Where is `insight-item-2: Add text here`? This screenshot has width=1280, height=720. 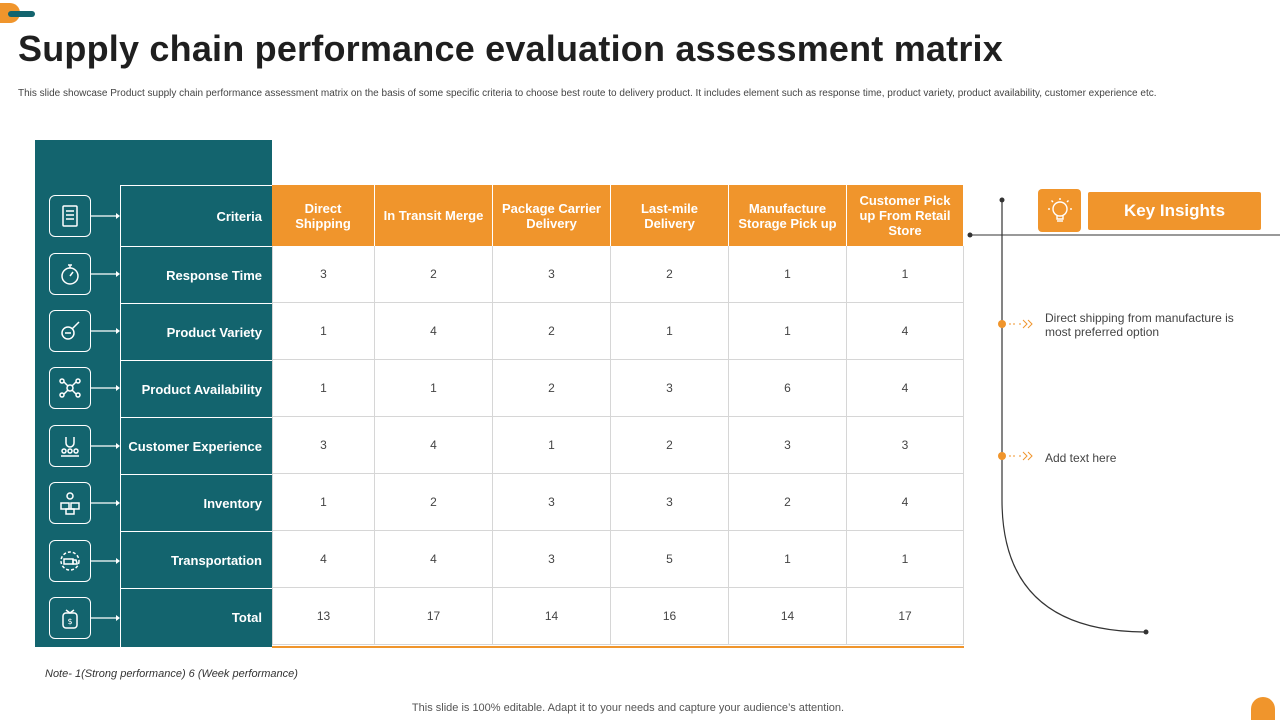 insight-item-2: Add text here is located at coordinates (1081, 458).